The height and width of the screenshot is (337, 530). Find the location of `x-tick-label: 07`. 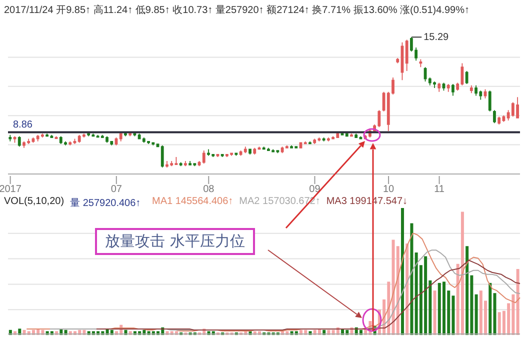

x-tick-label: 07 is located at coordinates (116, 189).